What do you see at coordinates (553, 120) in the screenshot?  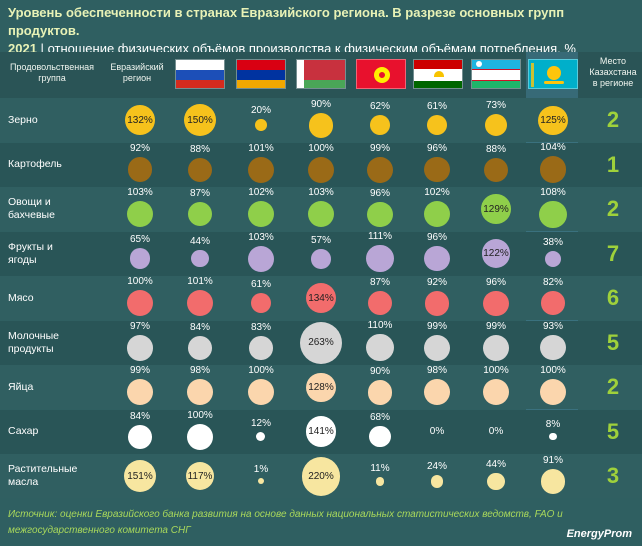 I see `value-bubble: 125%` at bounding box center [553, 120].